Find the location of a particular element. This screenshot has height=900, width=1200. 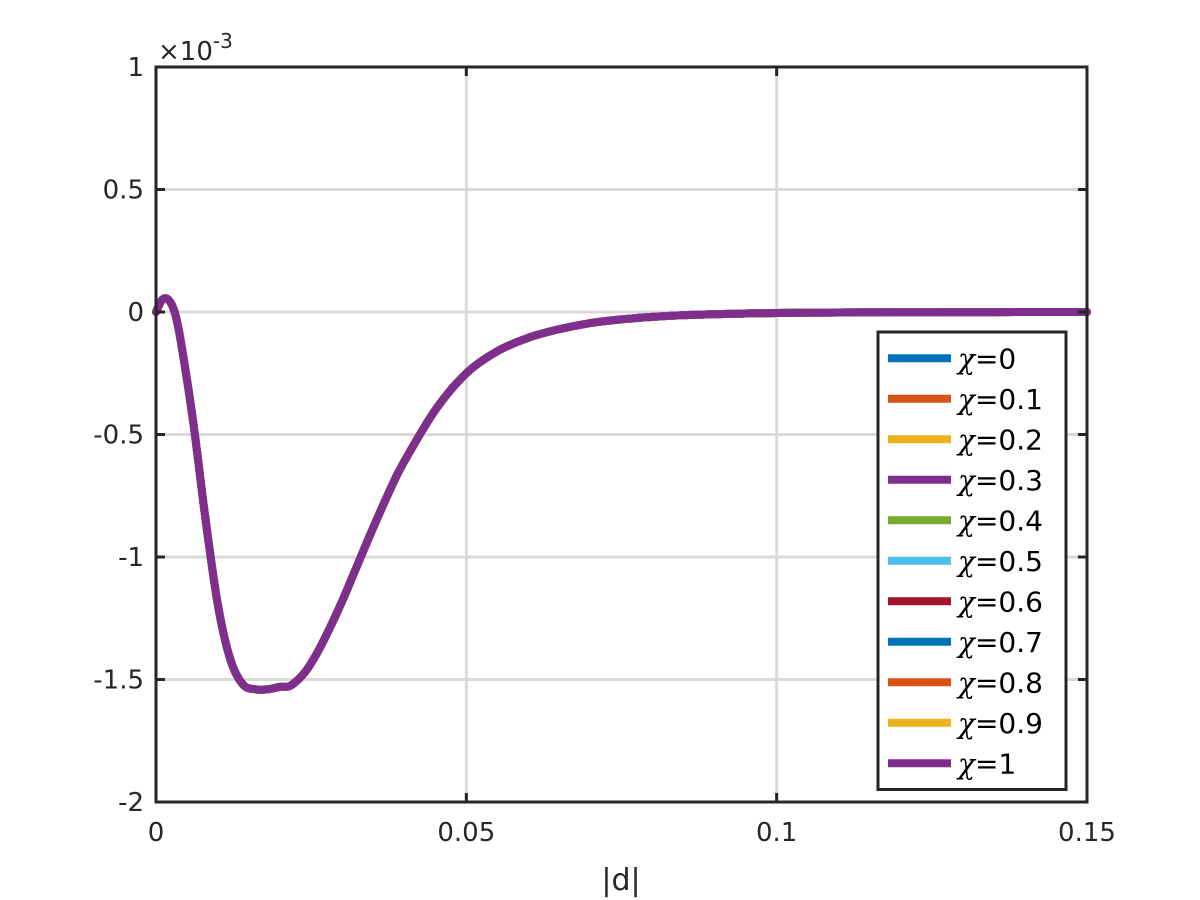

legend-entry: χ=0.2 is located at coordinates (999, 439).